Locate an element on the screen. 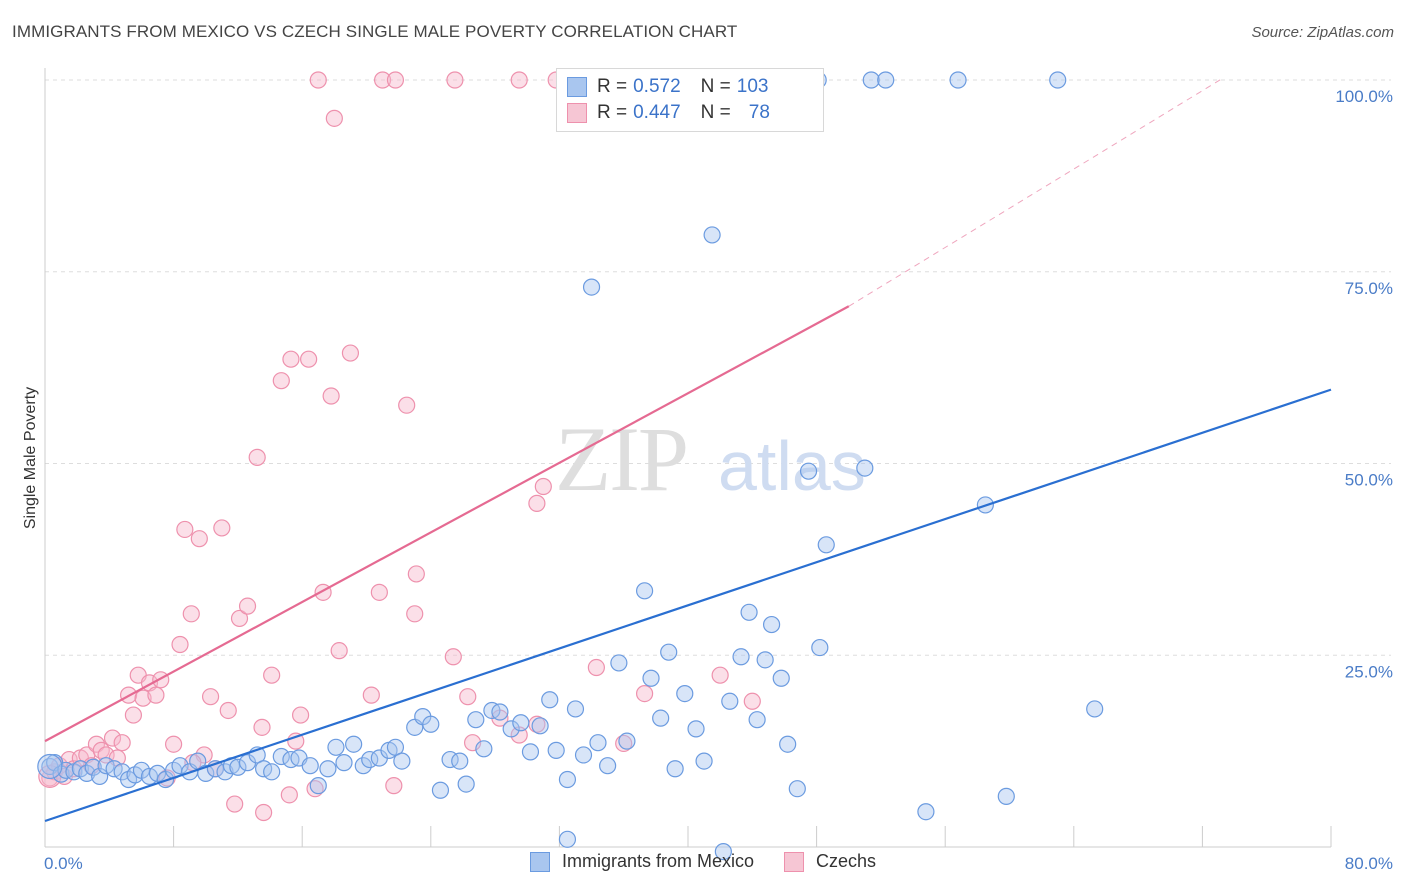  y-tick-label: 75.0% is located at coordinates (1369, 288).